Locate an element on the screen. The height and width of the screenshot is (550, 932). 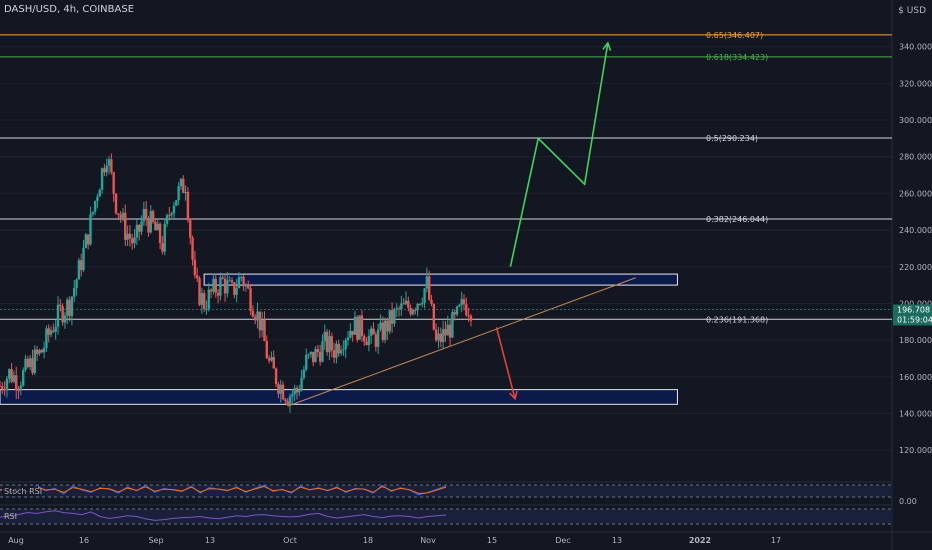
fib-level-label: 0.236(191.368) is located at coordinates (737, 319).